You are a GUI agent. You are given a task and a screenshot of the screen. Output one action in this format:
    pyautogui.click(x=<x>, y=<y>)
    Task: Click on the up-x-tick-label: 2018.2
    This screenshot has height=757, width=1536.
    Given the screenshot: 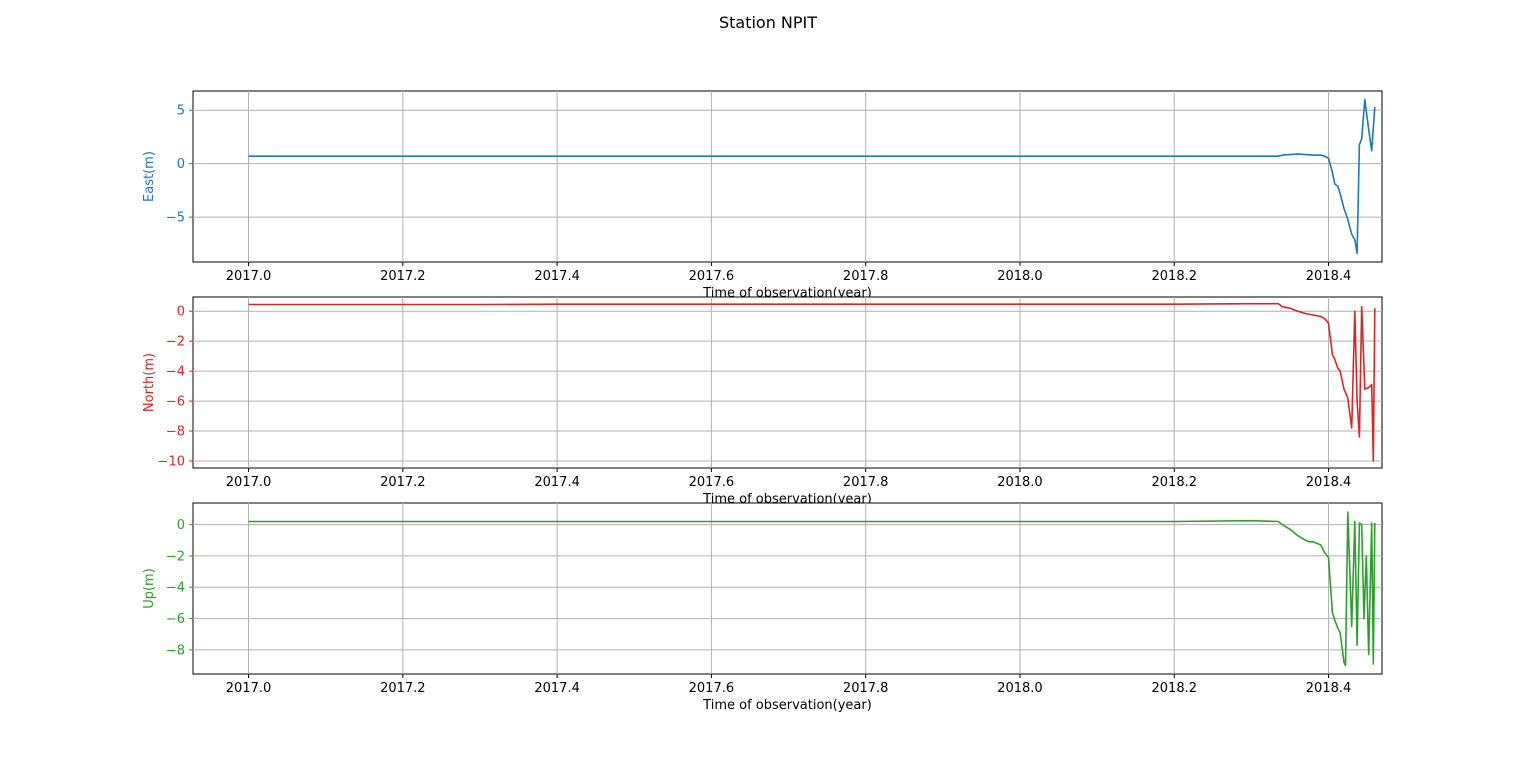 What is the action you would take?
    pyautogui.click(x=1175, y=688)
    